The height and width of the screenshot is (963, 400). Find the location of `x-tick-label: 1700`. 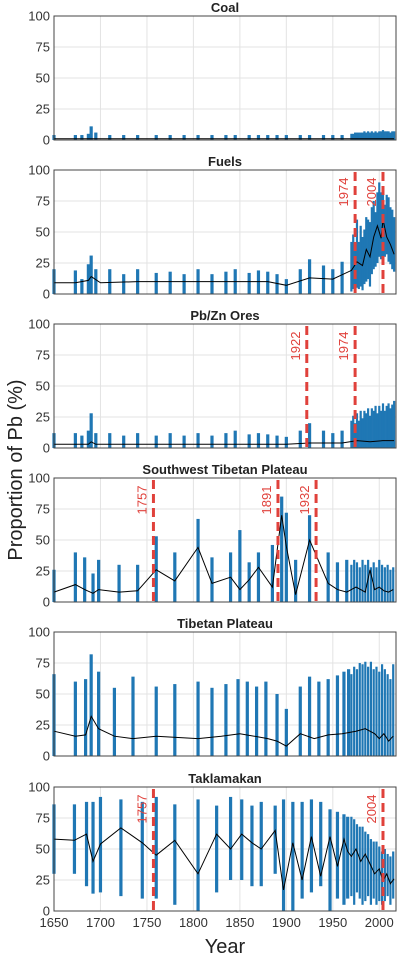

x-tick-label: 1700 is located at coordinates (100, 922).